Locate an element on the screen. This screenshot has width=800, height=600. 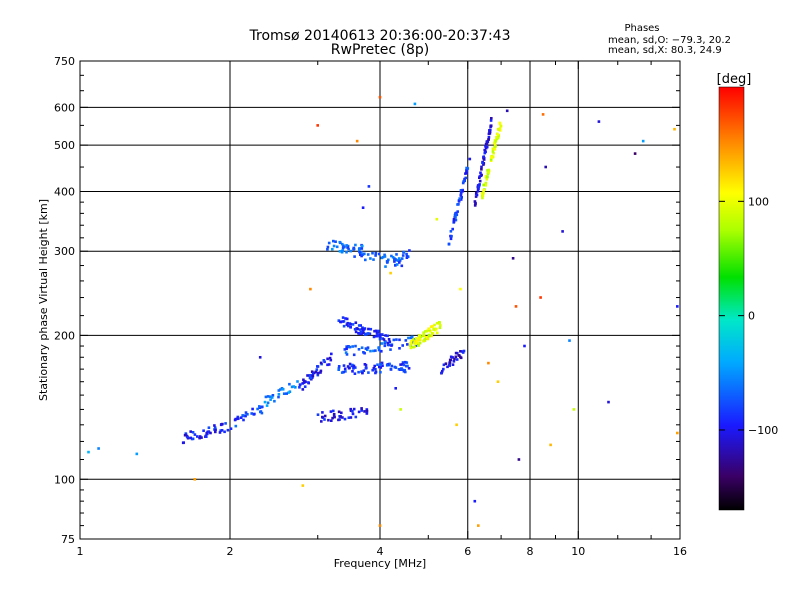
chart-subtitle: RwPretec (8p) is located at coordinates (380, 50).